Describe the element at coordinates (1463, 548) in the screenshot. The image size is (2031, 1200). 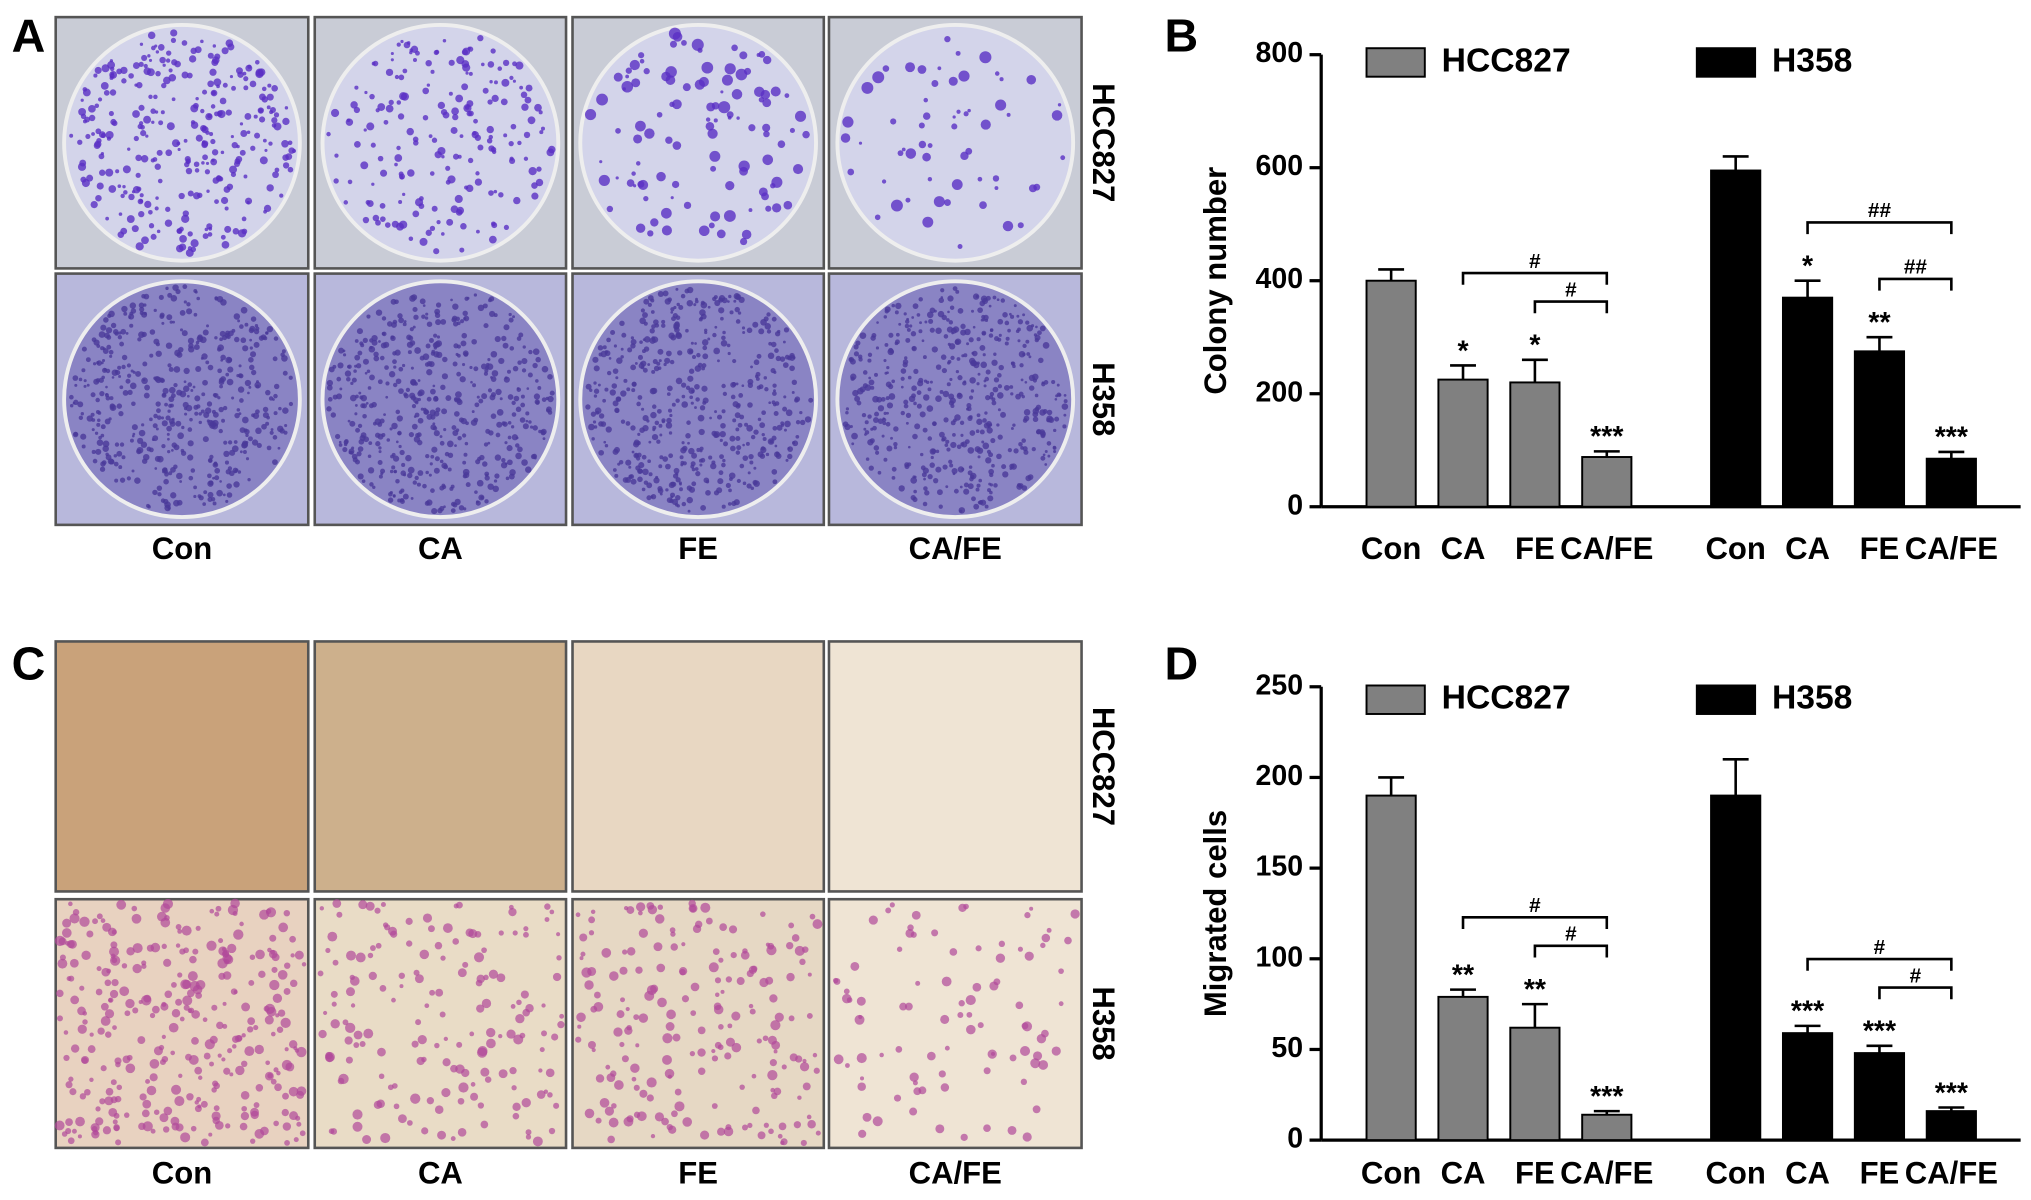
I see `x-tick-label: CA` at that location.